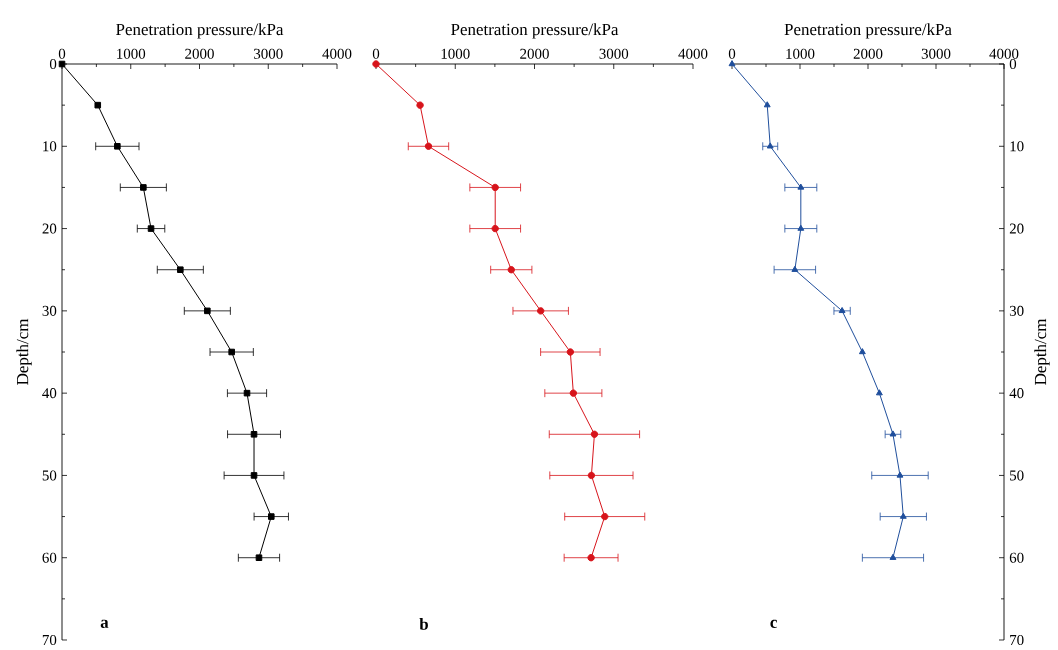  Describe the element at coordinates (49, 310) in the screenshot. I see `y-tick-label: 30` at that location.